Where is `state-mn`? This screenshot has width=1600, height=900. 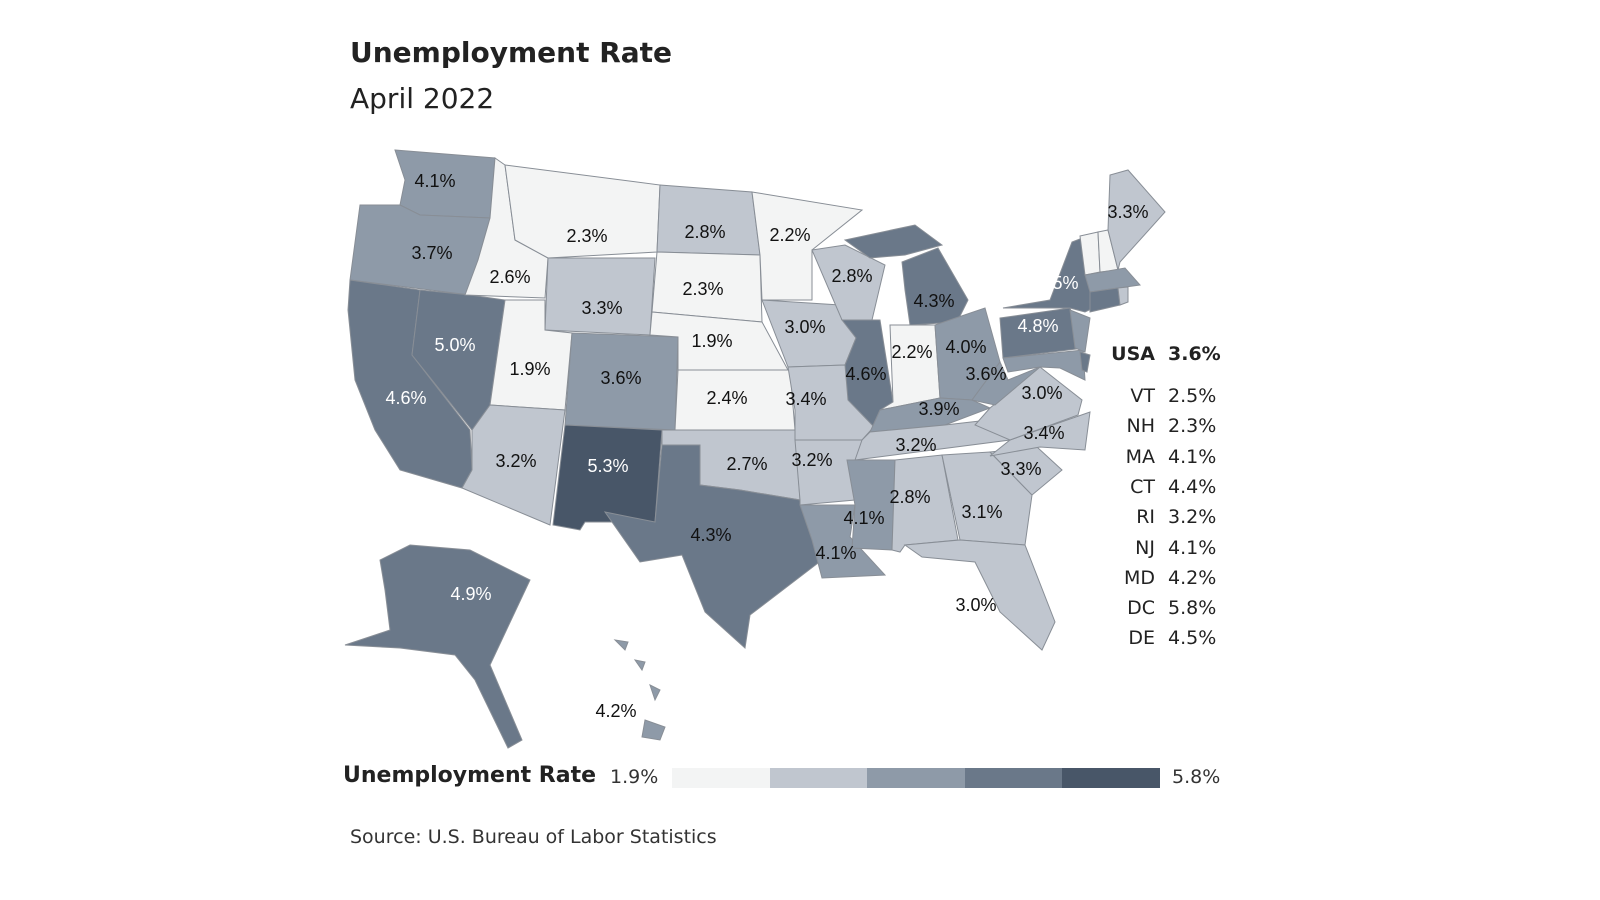
state-mn is located at coordinates (807, 246).